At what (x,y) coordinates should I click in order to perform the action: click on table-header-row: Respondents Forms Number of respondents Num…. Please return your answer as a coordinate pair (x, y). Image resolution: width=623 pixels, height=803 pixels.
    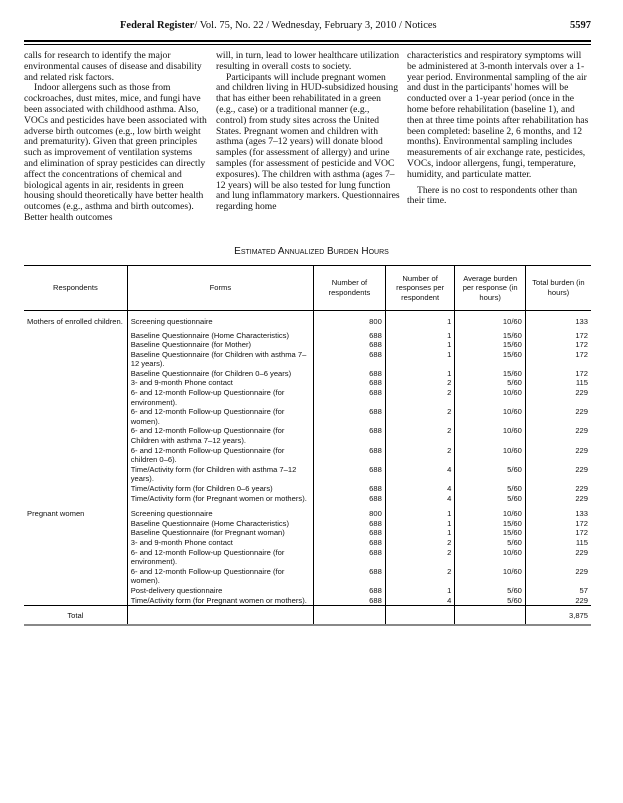
    Looking at the image, I should click on (307, 288).